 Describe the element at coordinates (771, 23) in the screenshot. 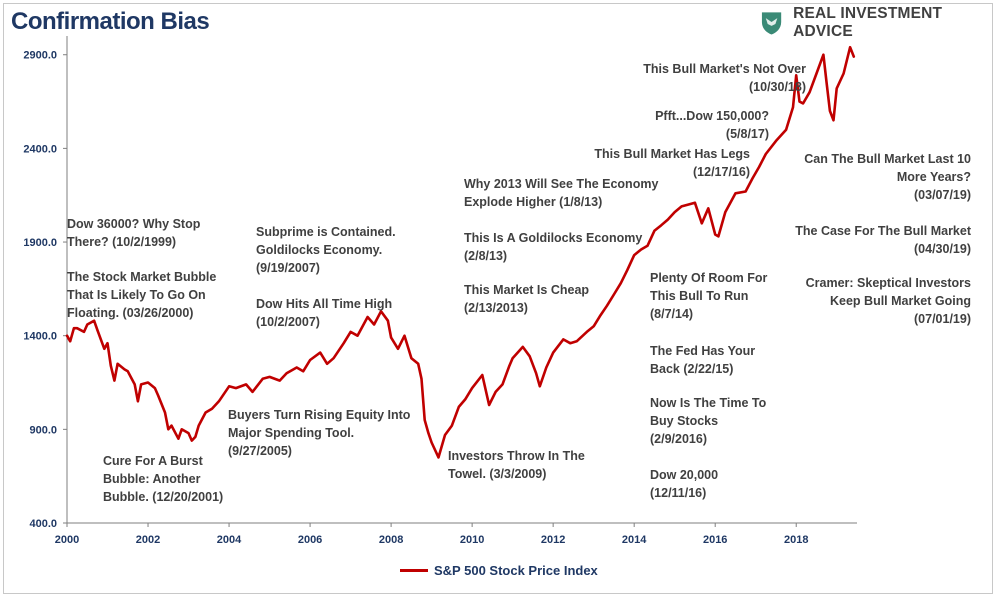

I see `eagle-shield-icon` at that location.